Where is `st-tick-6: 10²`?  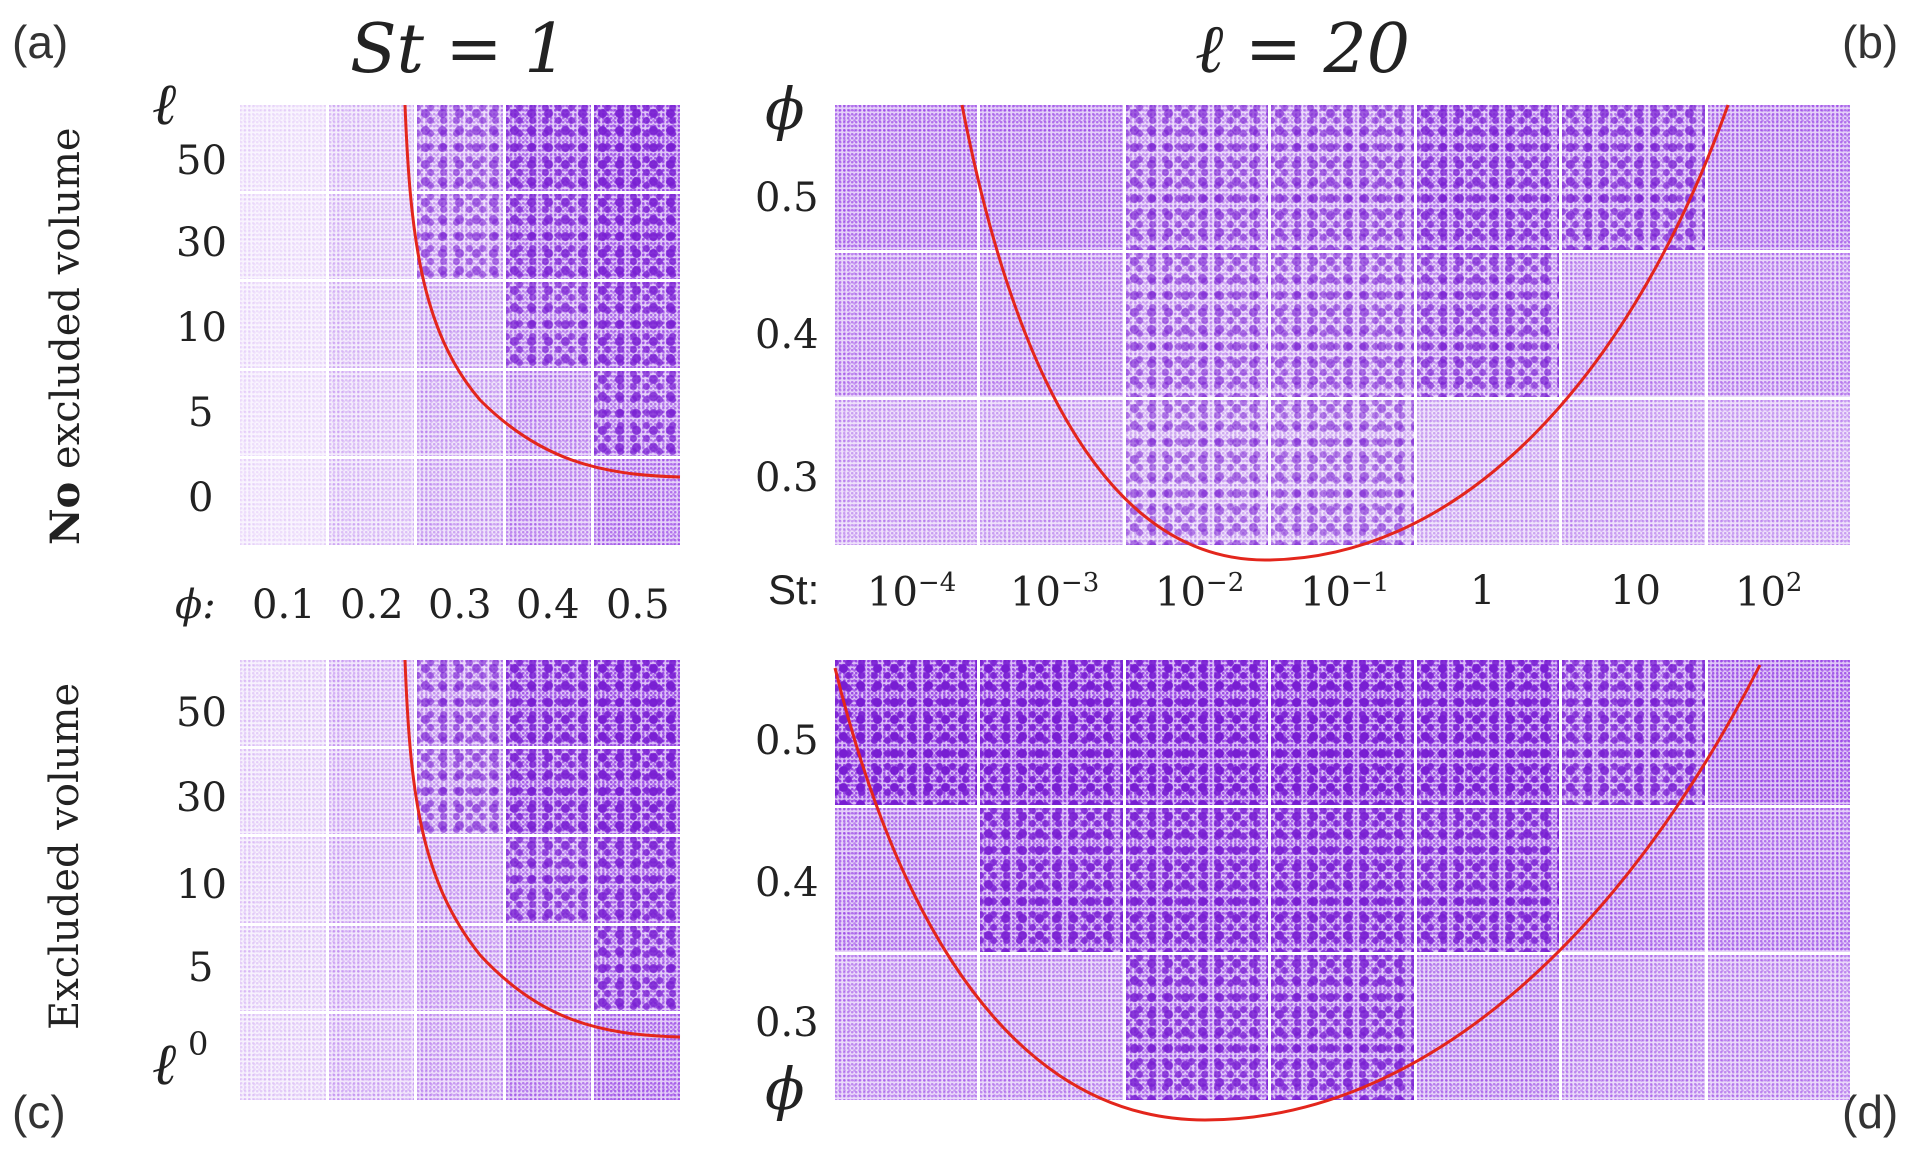
st-tick-6: 10² is located at coordinates (1768, 591).